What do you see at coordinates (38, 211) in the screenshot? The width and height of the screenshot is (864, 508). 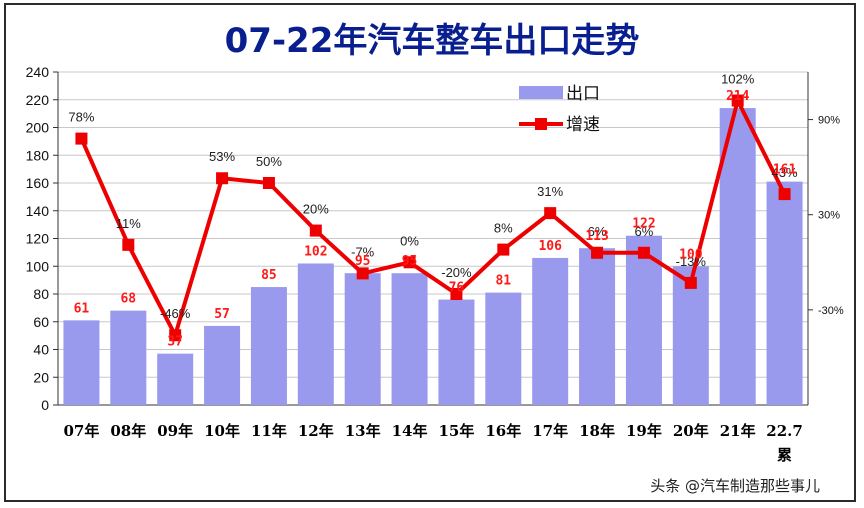 I see `y-tick-label: 140` at bounding box center [38, 211].